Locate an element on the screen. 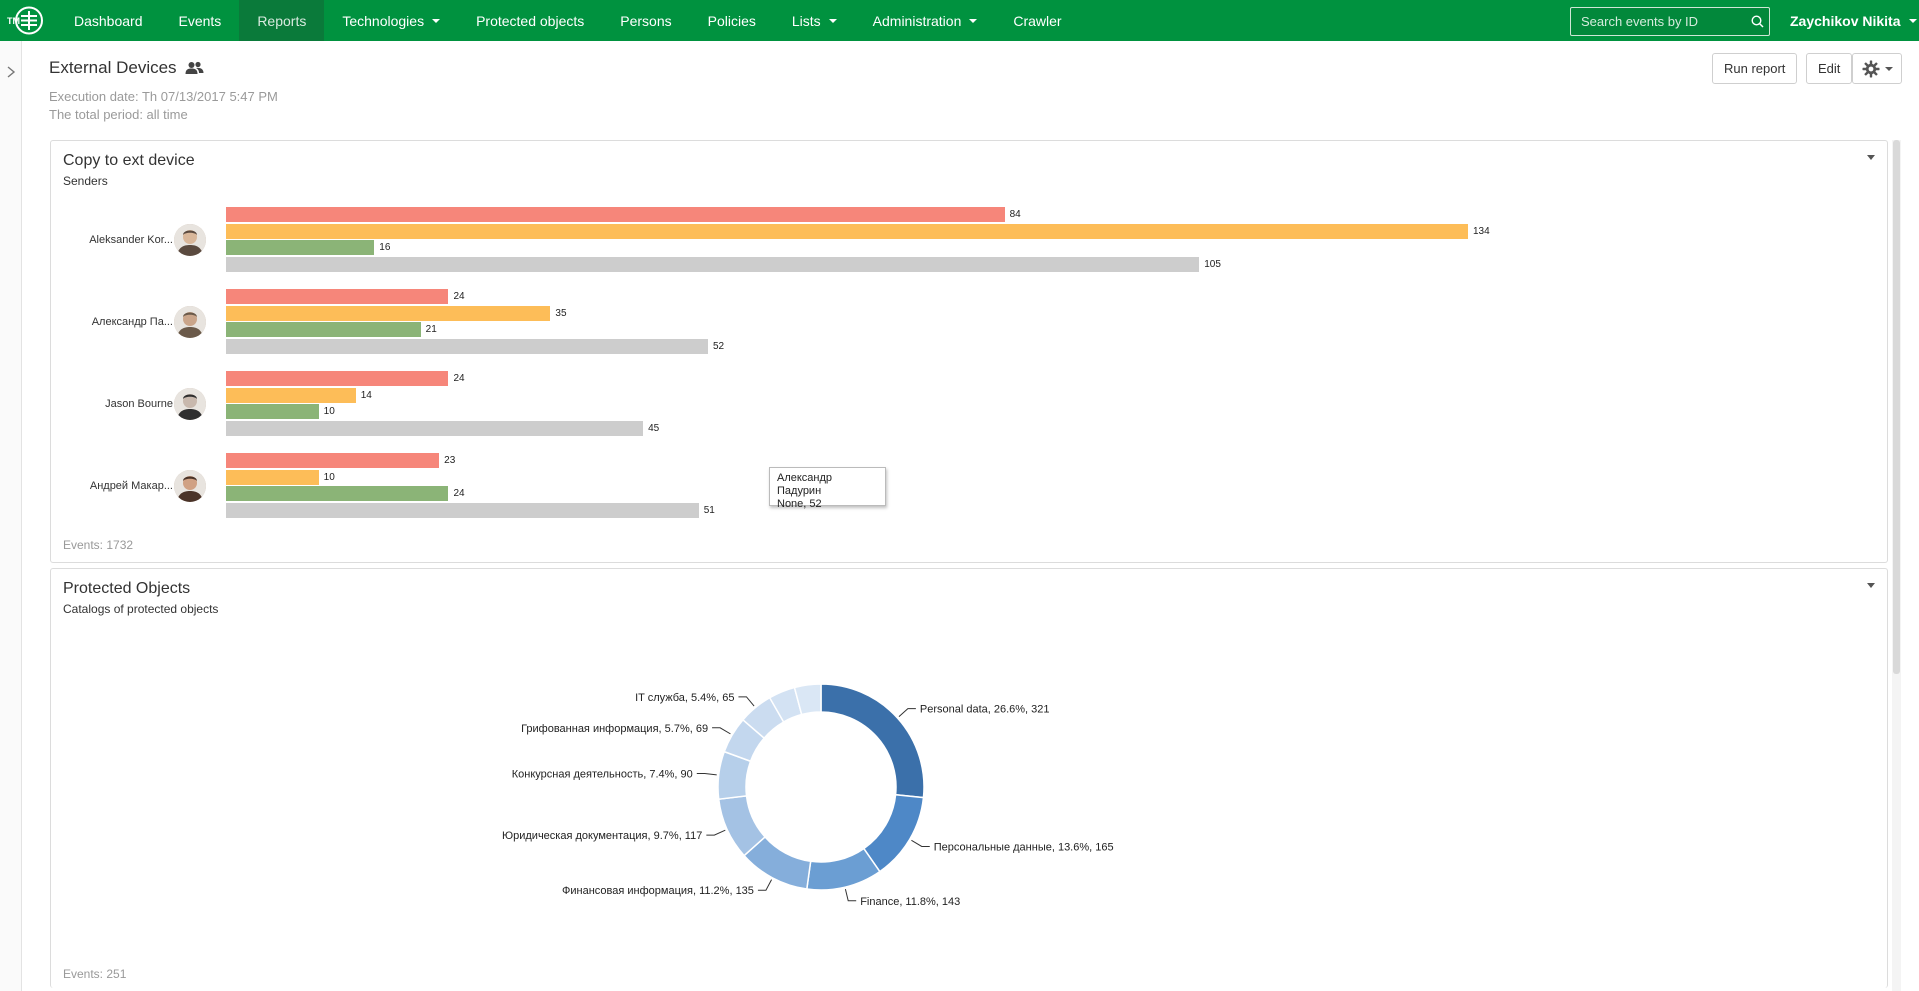  nav-item-technologies: Technologies is located at coordinates (391, 20).